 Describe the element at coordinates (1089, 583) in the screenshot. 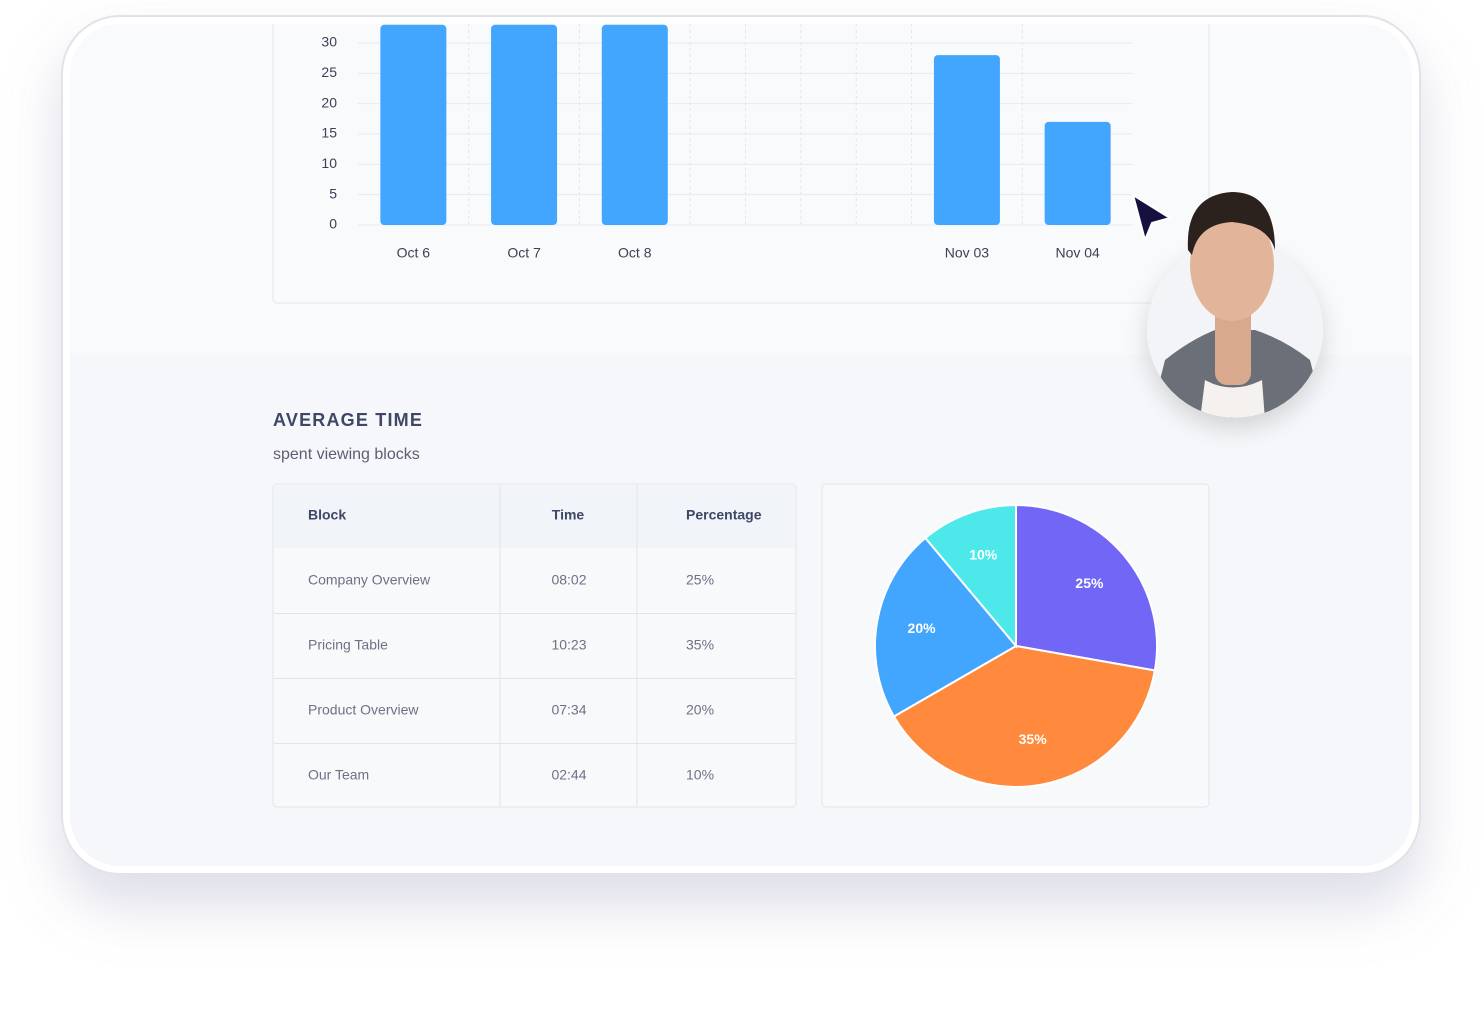

I see `pie-label: 25%` at that location.